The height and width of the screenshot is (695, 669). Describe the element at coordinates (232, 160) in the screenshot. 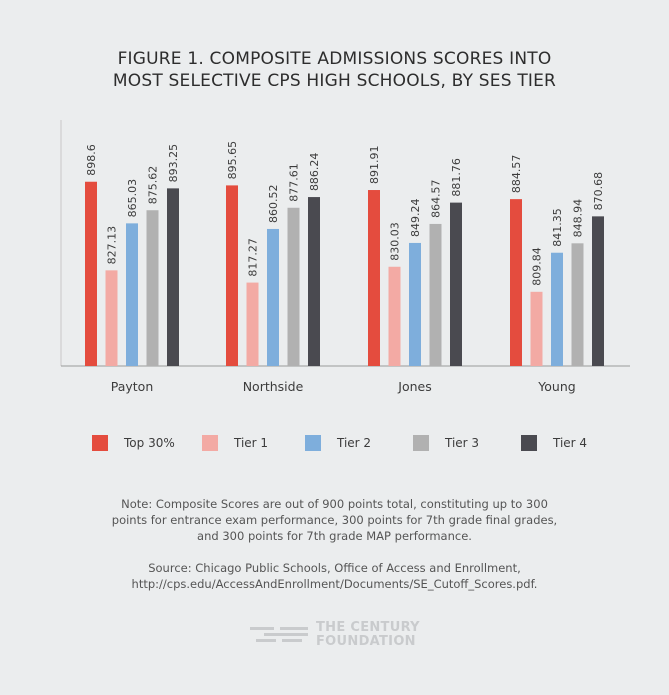

I see `data-label: 895.65` at that location.